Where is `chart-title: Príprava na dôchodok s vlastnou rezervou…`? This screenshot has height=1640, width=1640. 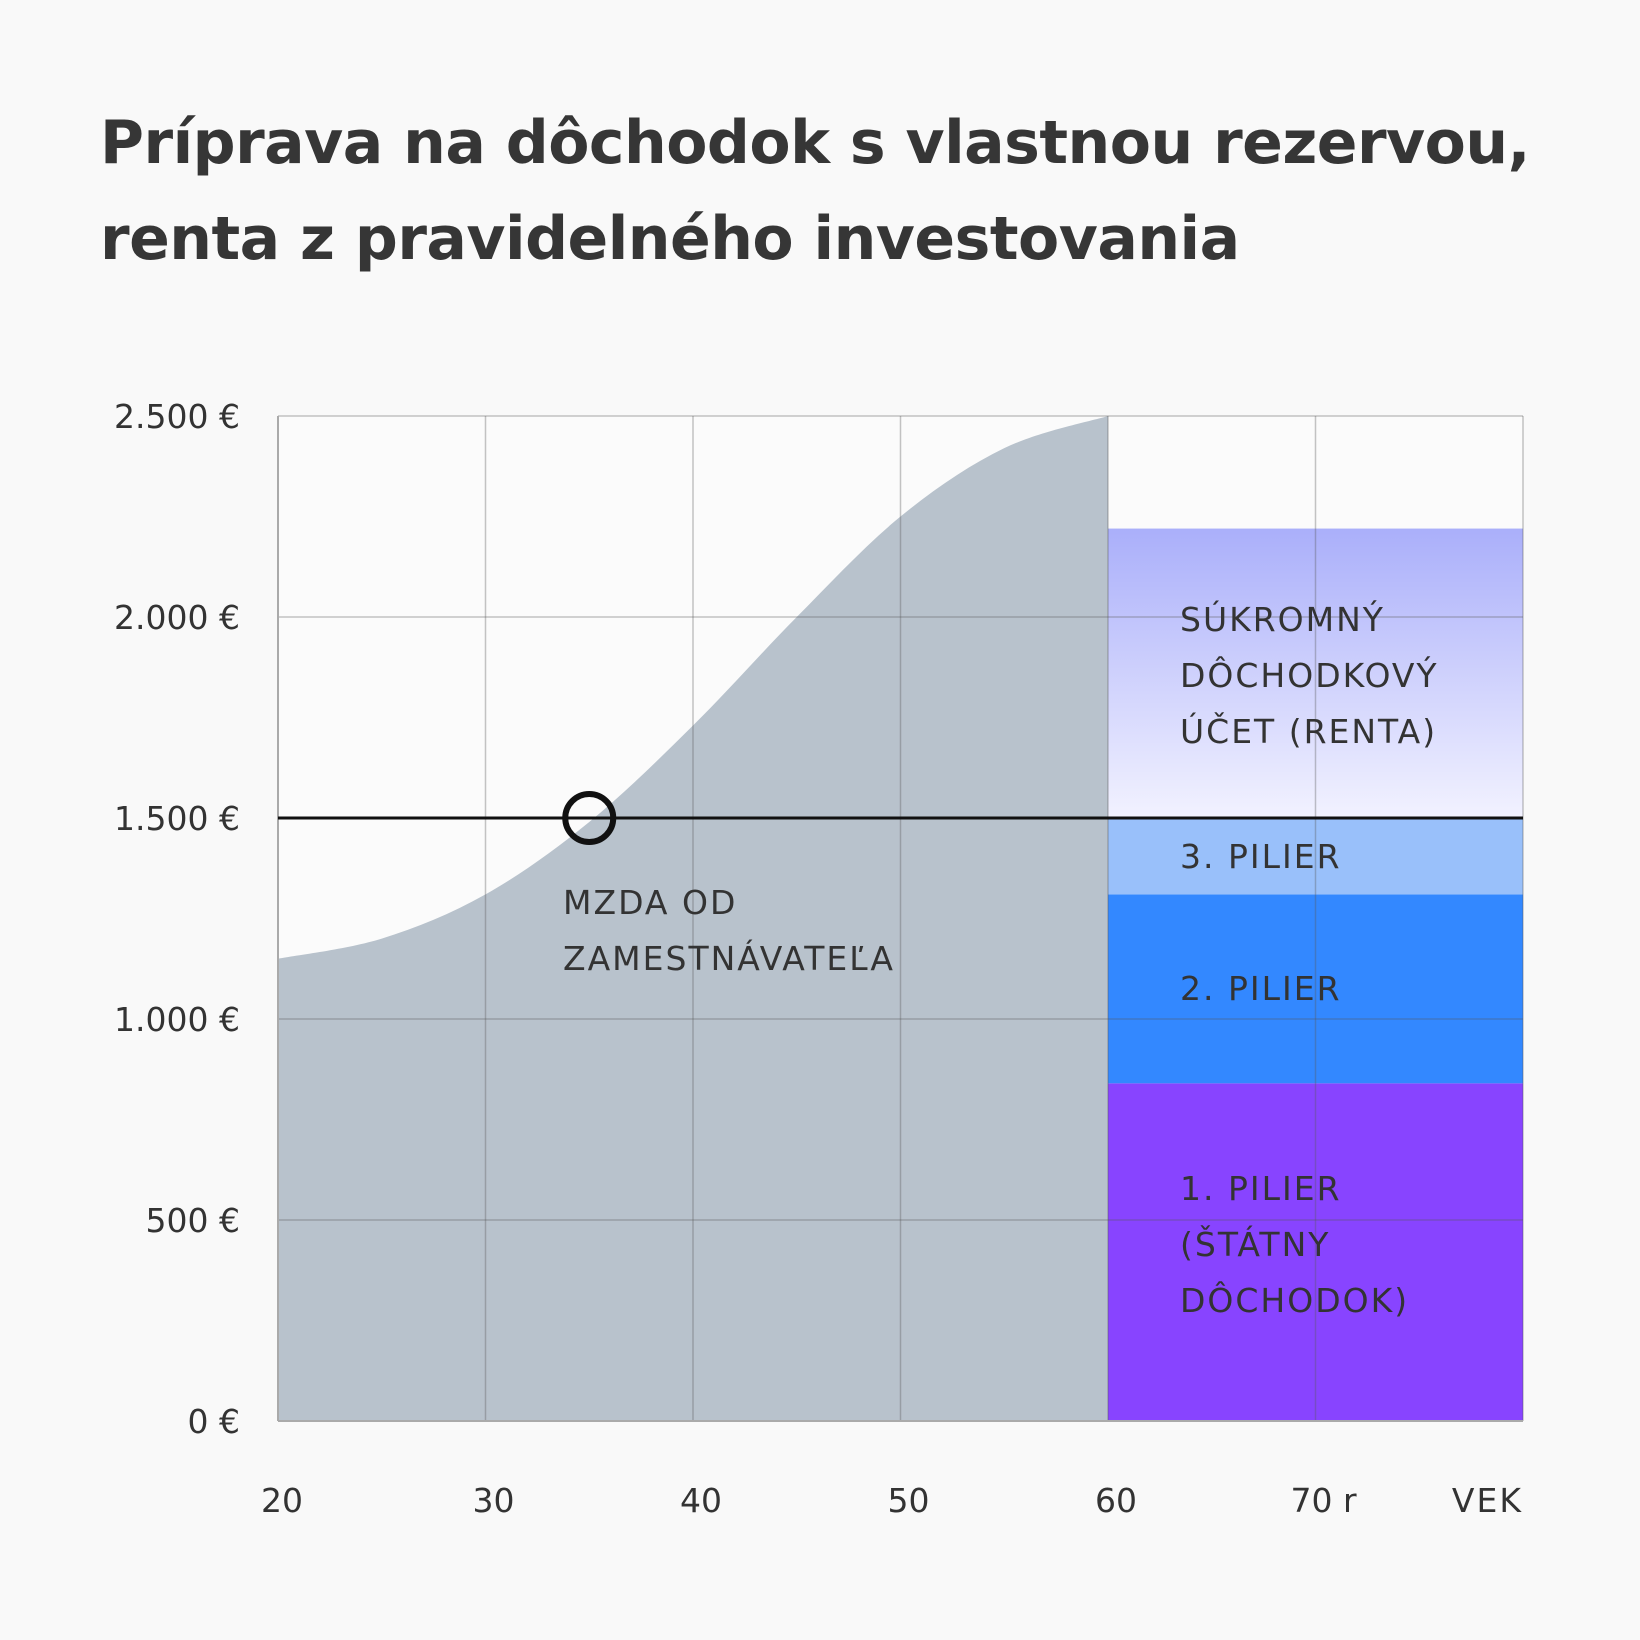
chart-title: Príprava na dôchodok s vlastnou rezervou… is located at coordinates (830, 191).